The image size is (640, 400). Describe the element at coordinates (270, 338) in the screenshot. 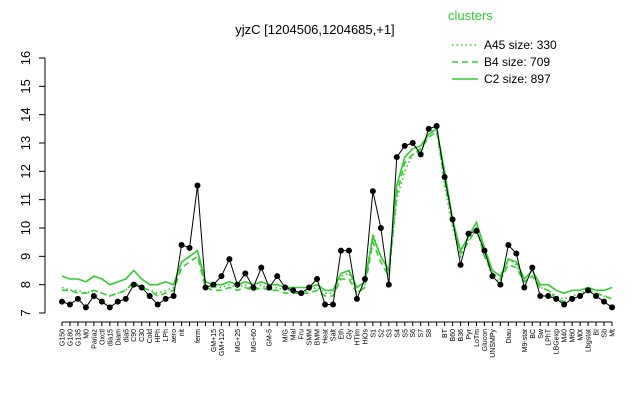

I see `x-tick-label: GM-5` at that location.